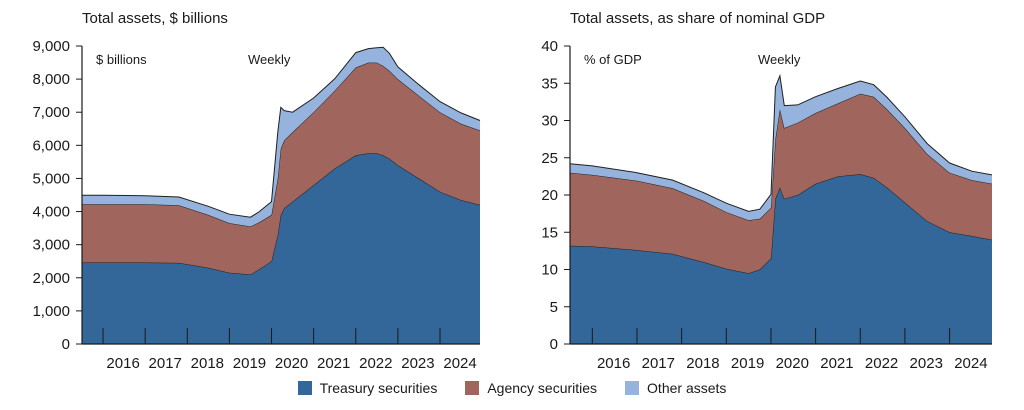 Image resolution: width=1024 pixels, height=410 pixels. What do you see at coordinates (687, 388) in the screenshot?
I see `legend-label-other: Other assets` at bounding box center [687, 388].